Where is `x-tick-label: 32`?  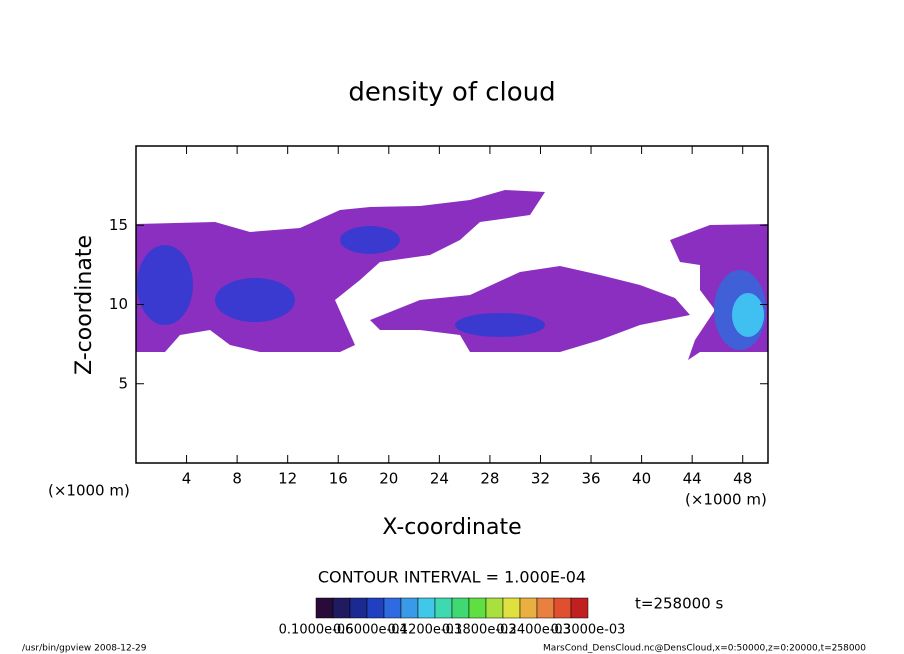
x-tick-label: 32 is located at coordinates (540, 479).